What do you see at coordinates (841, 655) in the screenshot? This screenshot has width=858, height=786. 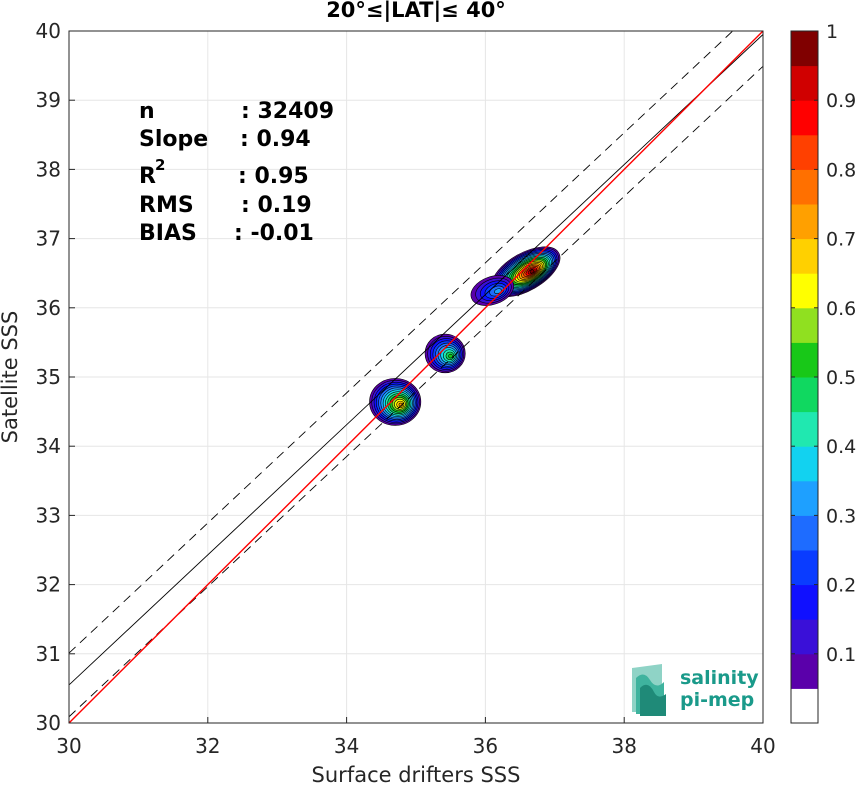 I see `colorbar-tick-label: 0.1` at bounding box center [841, 655].